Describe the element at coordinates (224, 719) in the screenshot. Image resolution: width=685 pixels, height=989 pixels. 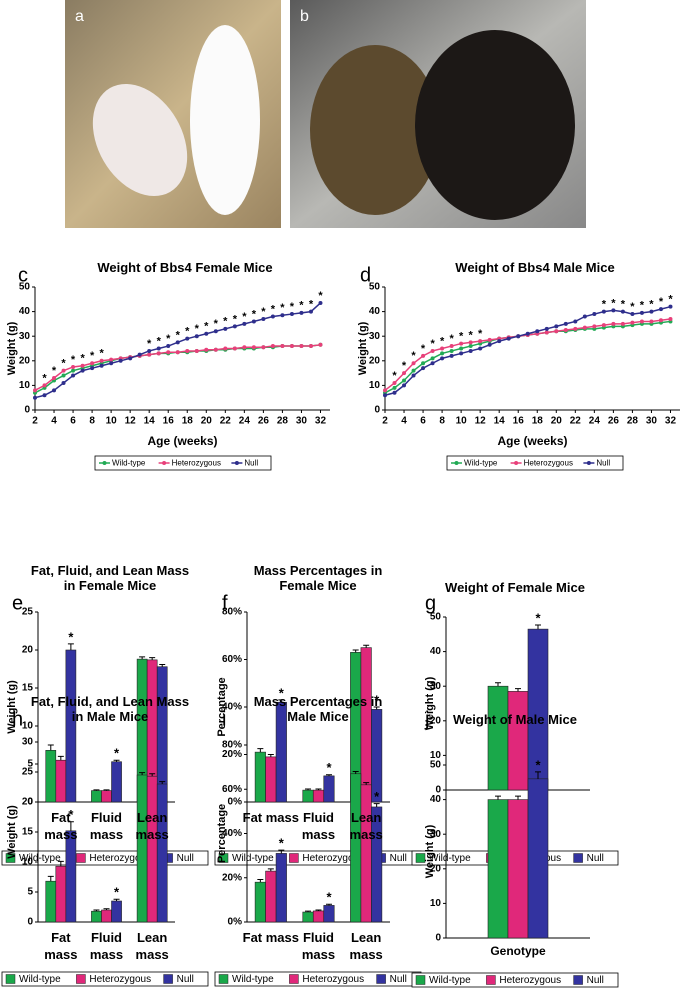
I see `panel-letter: i` at that location.